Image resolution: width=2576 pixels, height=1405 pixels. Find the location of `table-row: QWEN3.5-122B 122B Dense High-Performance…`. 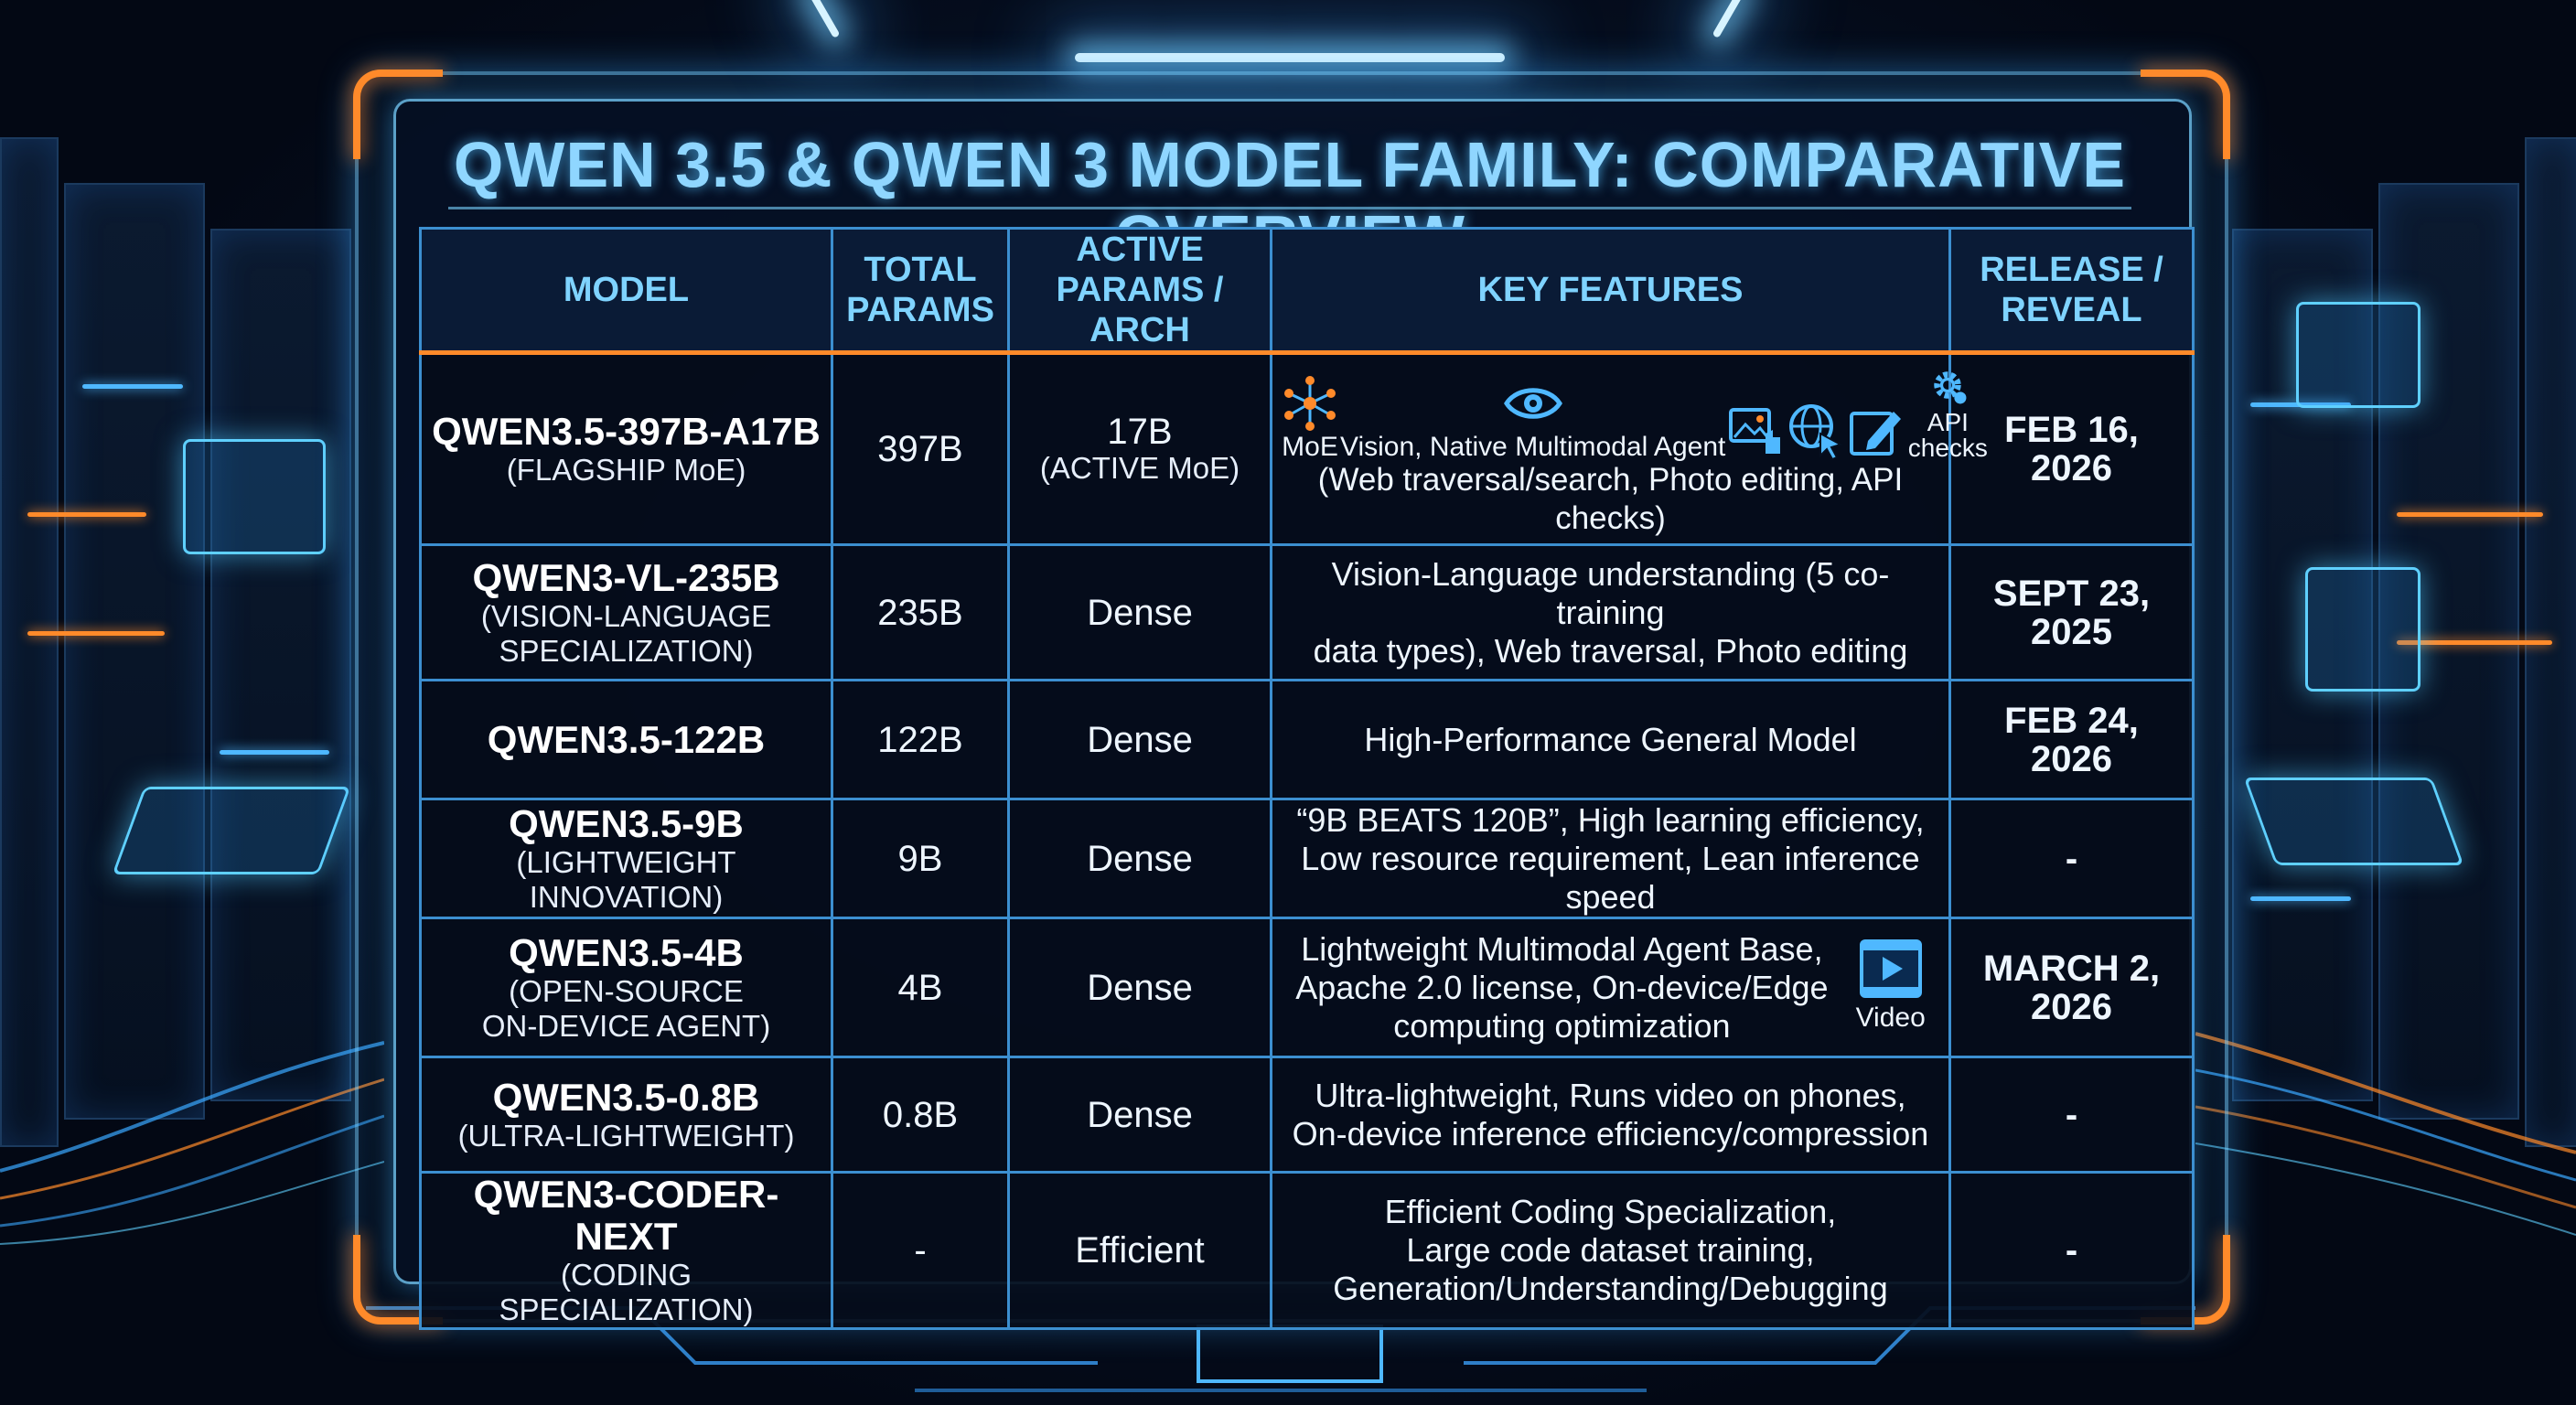

table-row: QWEN3.5-122B 122B Dense High-Performance… is located at coordinates (1307, 739).